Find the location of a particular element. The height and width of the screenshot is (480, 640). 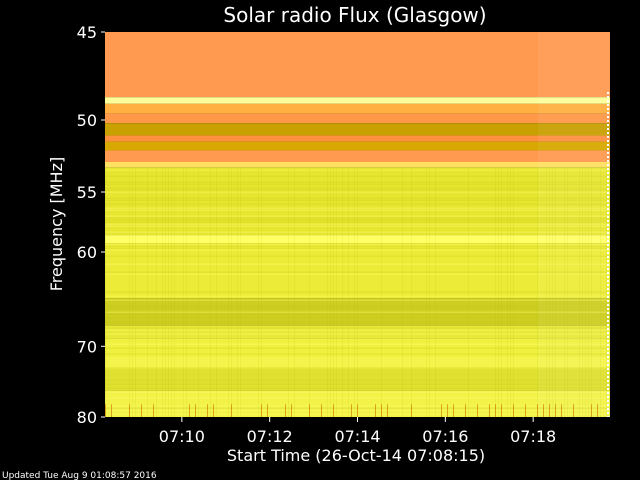

bottom-burst-streaks is located at coordinates (351, 410).